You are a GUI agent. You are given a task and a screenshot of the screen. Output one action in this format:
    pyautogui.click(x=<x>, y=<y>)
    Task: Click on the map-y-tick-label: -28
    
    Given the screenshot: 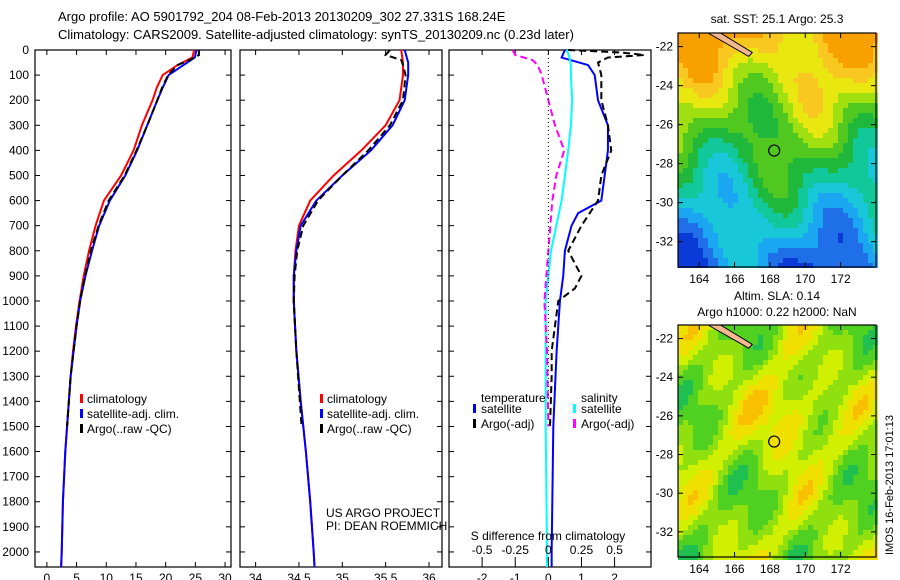 What is the action you would take?
    pyautogui.click(x=665, y=455)
    